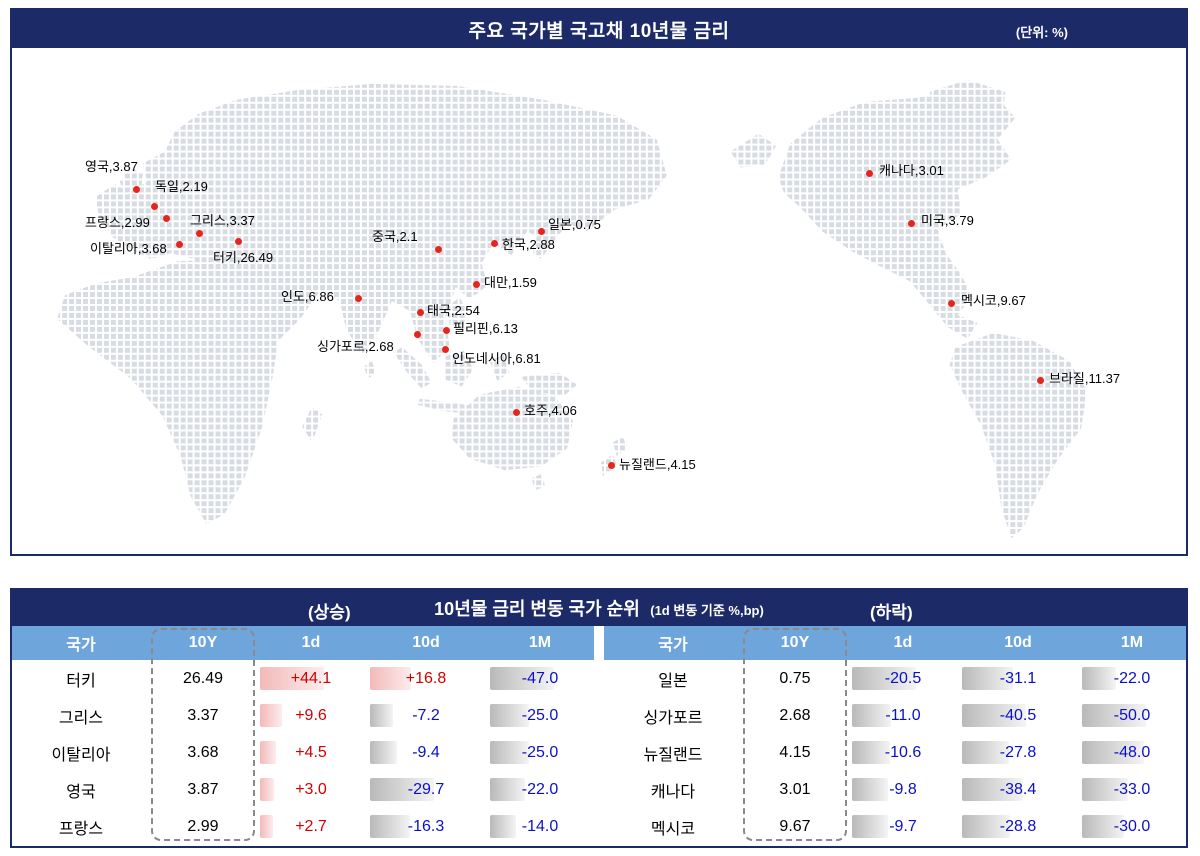 The image size is (1200, 856). I want to click on change-cell-d1: +2.7, so click(311, 826).